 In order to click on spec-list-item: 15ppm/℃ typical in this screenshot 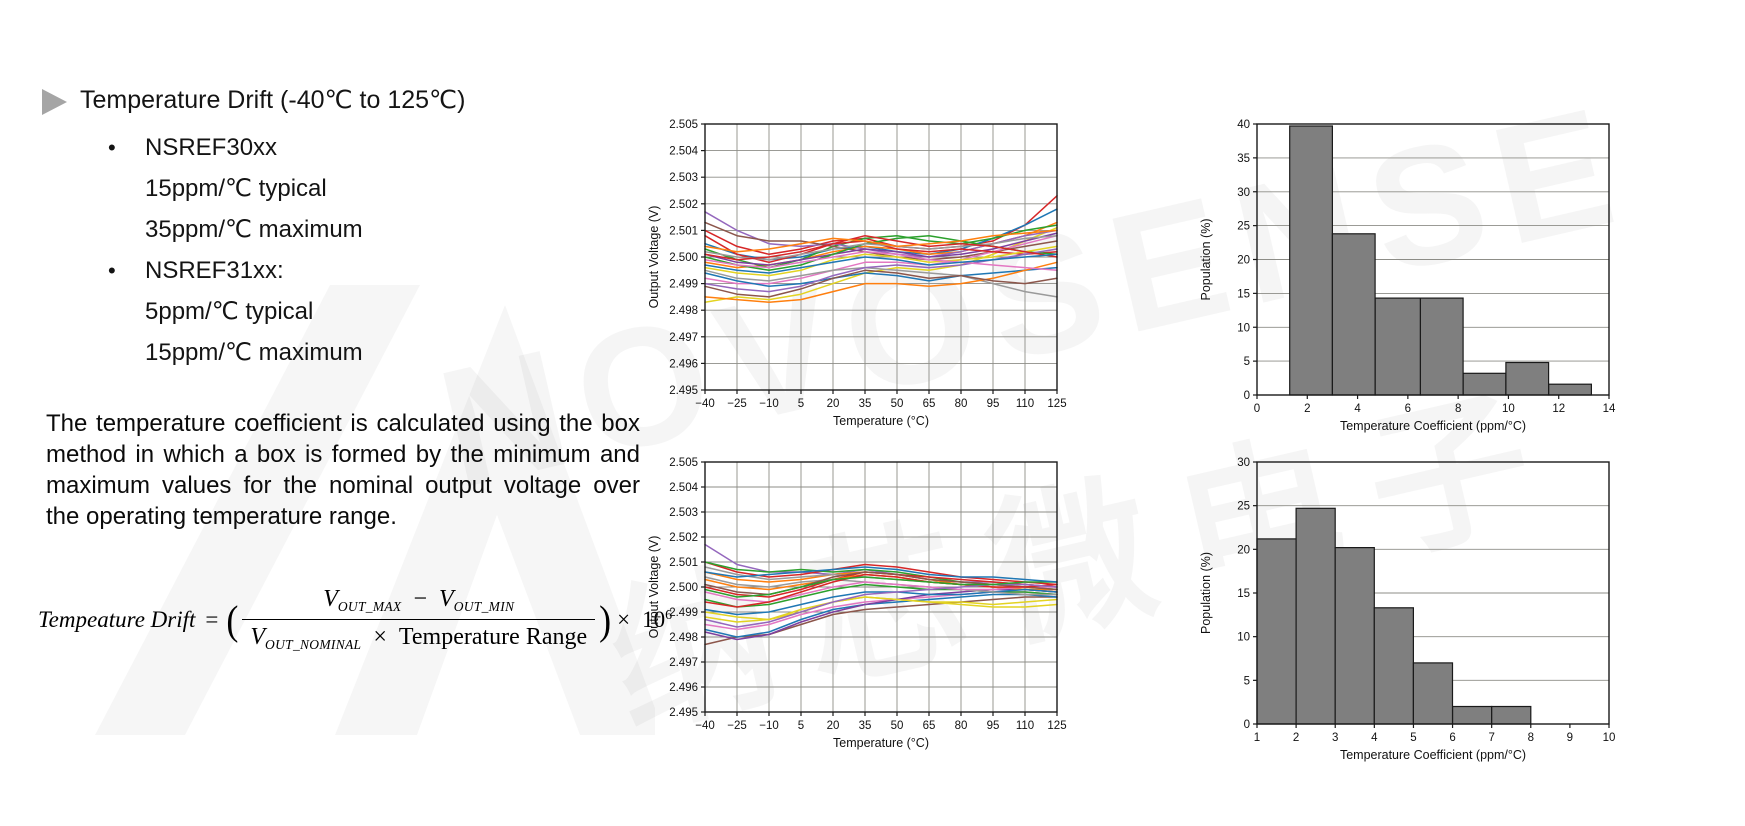, I will do `click(235, 188)`.